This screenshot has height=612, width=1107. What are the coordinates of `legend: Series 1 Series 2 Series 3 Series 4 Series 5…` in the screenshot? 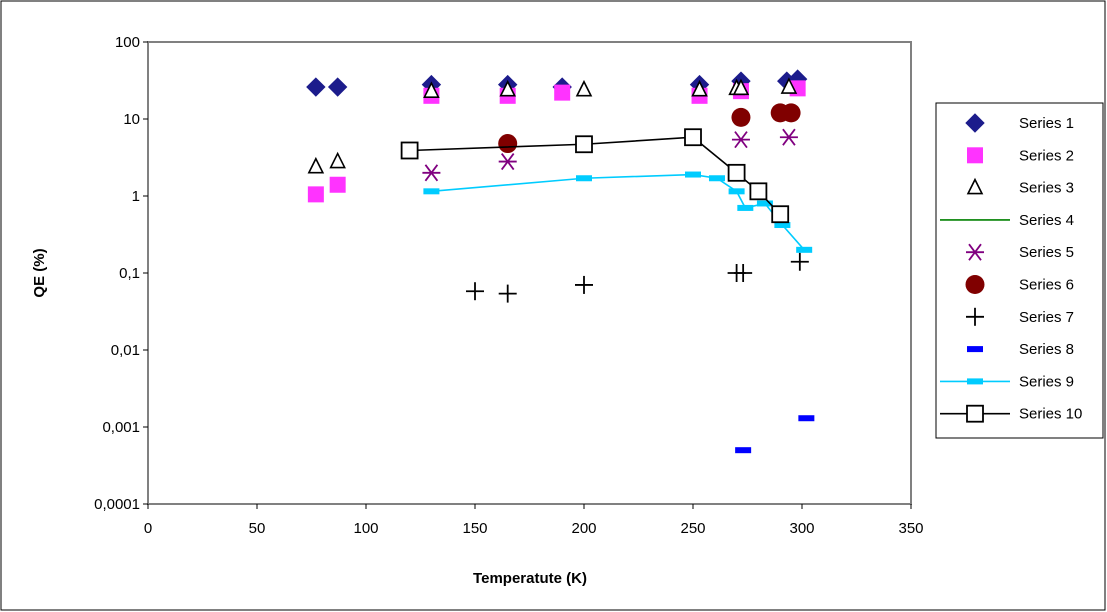 It's located at (1019, 270).